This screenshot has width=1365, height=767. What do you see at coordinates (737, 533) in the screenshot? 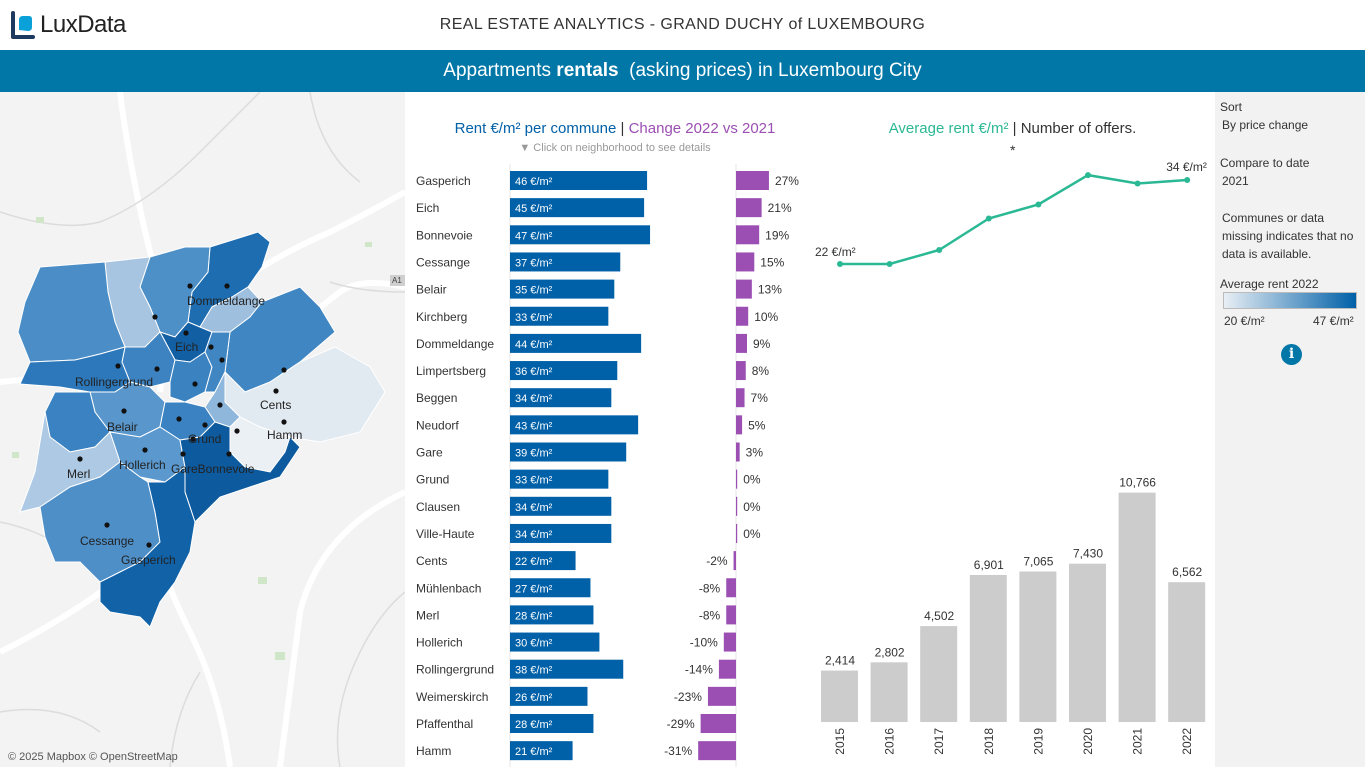
I see `change-bar-ville-haute` at bounding box center [737, 533].